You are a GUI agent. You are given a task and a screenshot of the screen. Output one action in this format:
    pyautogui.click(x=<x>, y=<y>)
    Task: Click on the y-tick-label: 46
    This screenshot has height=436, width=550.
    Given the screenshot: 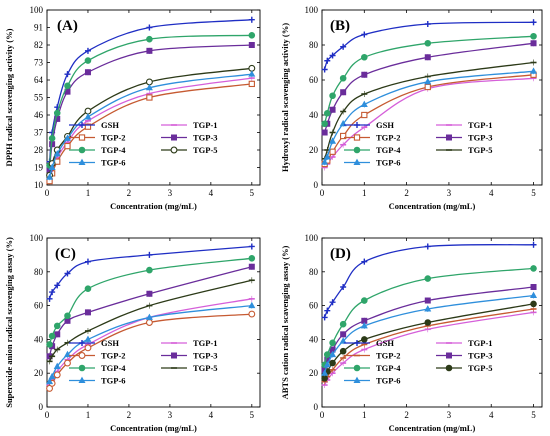 What is the action you would take?
    pyautogui.click(x=39, y=115)
    